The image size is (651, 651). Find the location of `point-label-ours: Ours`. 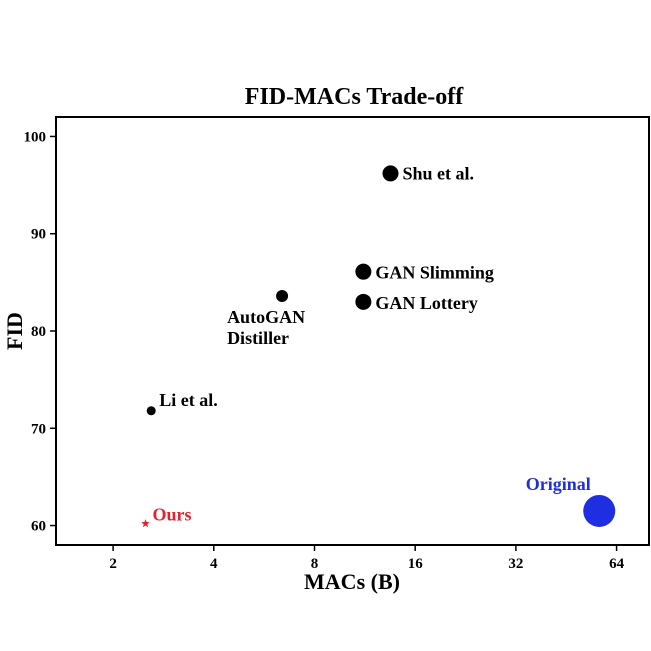

point-label-ours: Ours is located at coordinates (172, 515).